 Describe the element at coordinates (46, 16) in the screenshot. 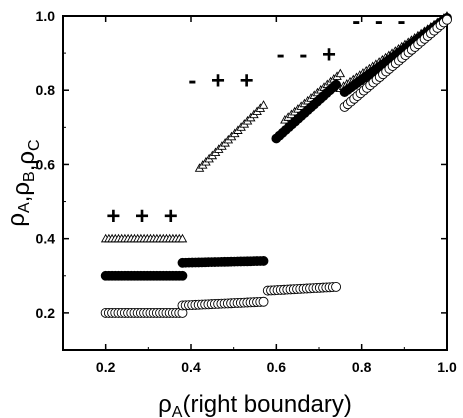

I see `y-tick-label: 1.0` at that location.